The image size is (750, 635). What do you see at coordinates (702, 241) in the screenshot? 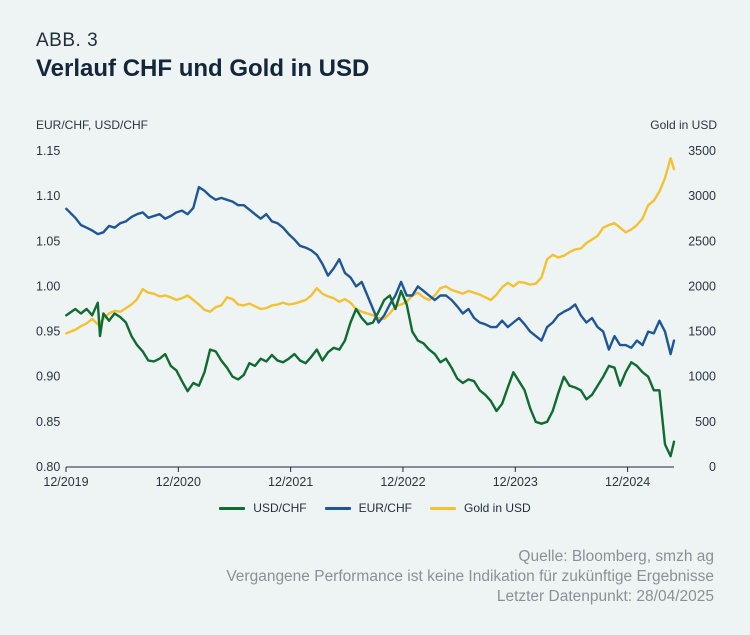
I see `y-right-tick-label: 2500` at bounding box center [702, 241].